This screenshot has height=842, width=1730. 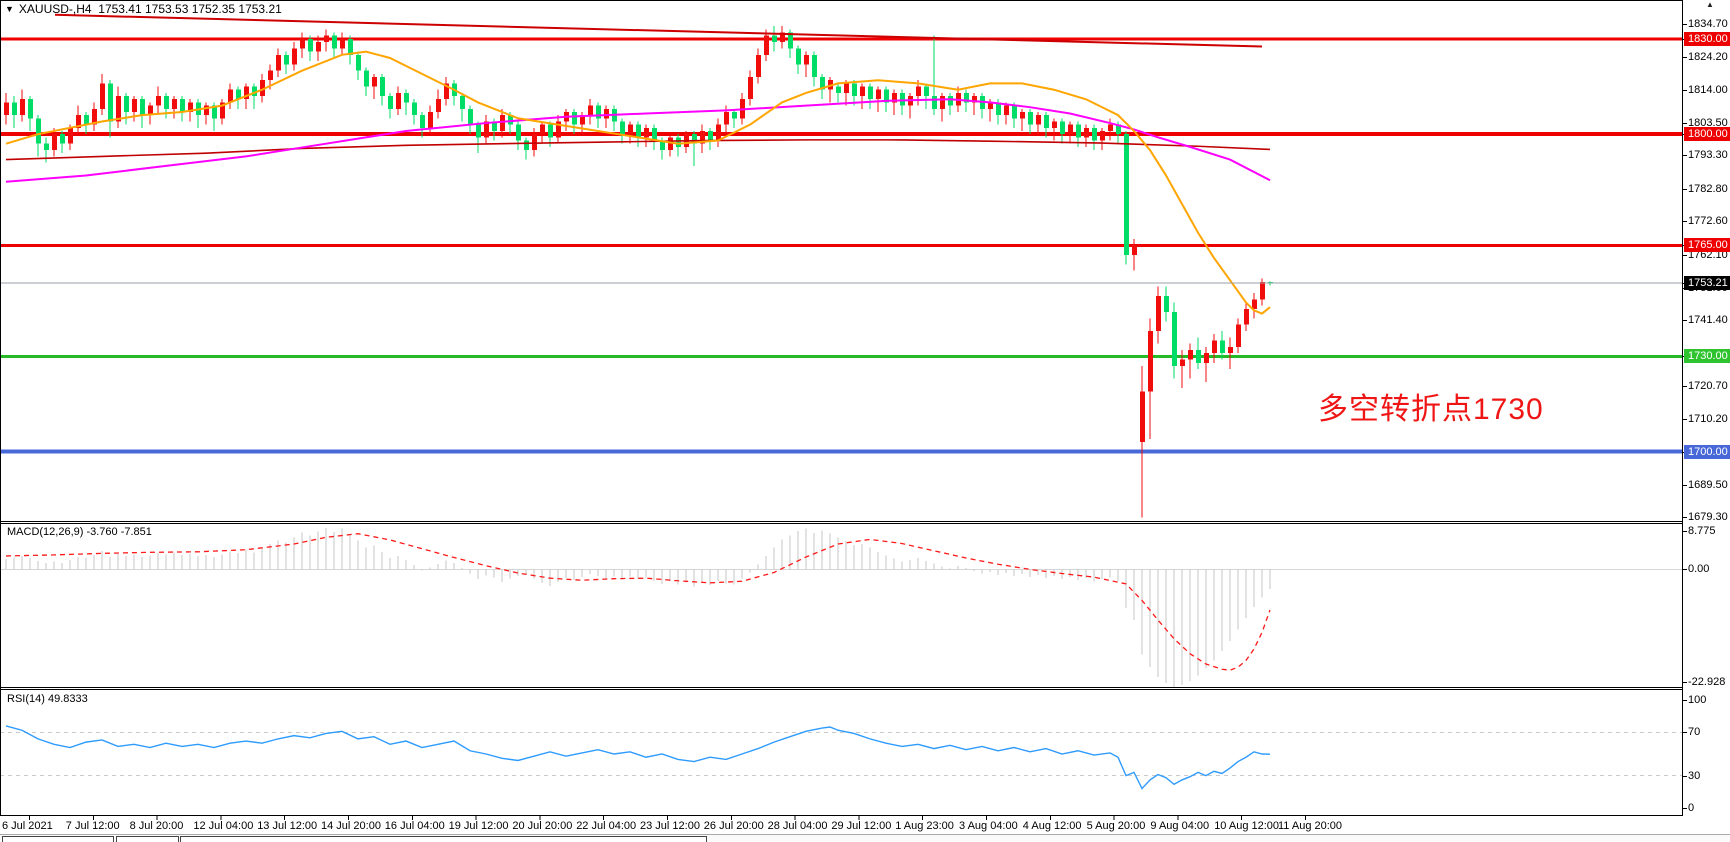 I want to click on ma-slow-line, so click(x=638, y=150).